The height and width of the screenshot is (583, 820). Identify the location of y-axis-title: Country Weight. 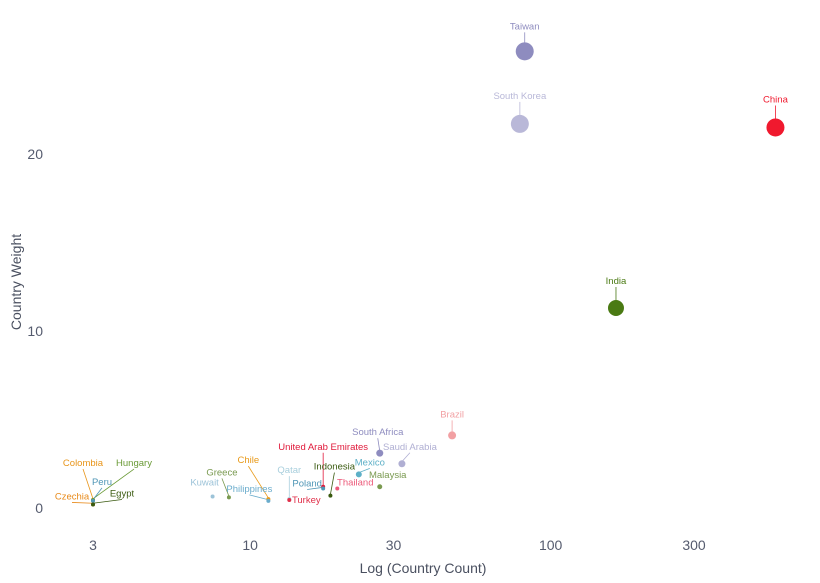
(16, 282).